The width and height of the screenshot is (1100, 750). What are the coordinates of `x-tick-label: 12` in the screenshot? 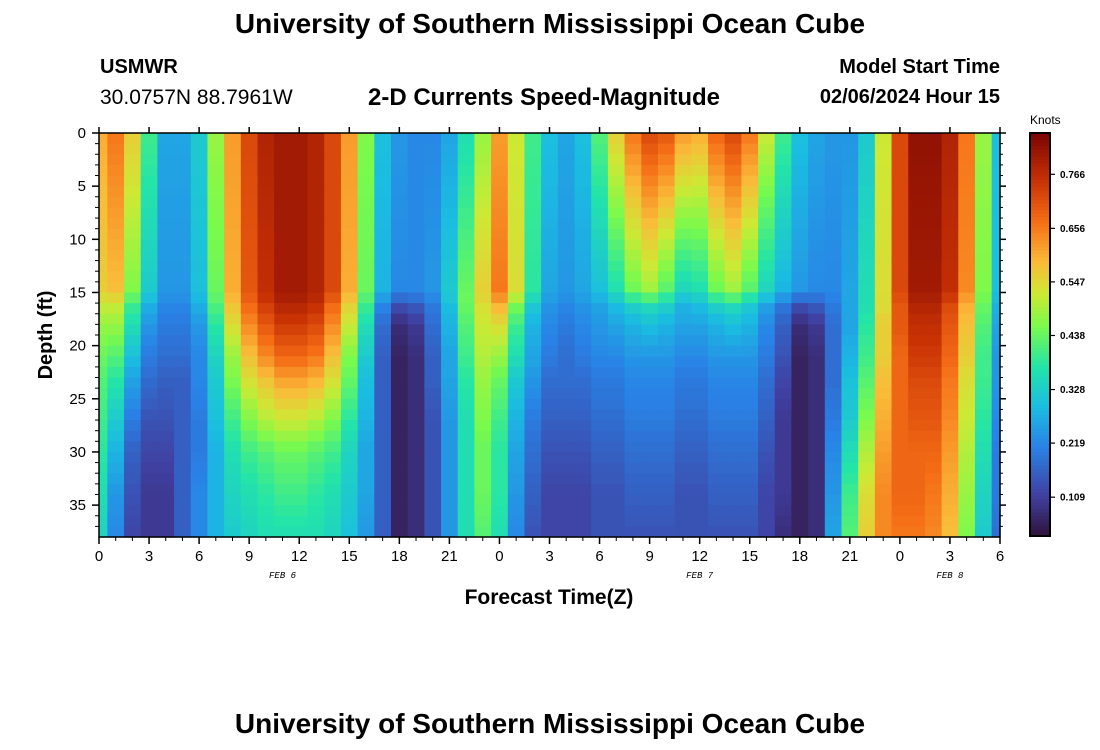 It's located at (699, 556).